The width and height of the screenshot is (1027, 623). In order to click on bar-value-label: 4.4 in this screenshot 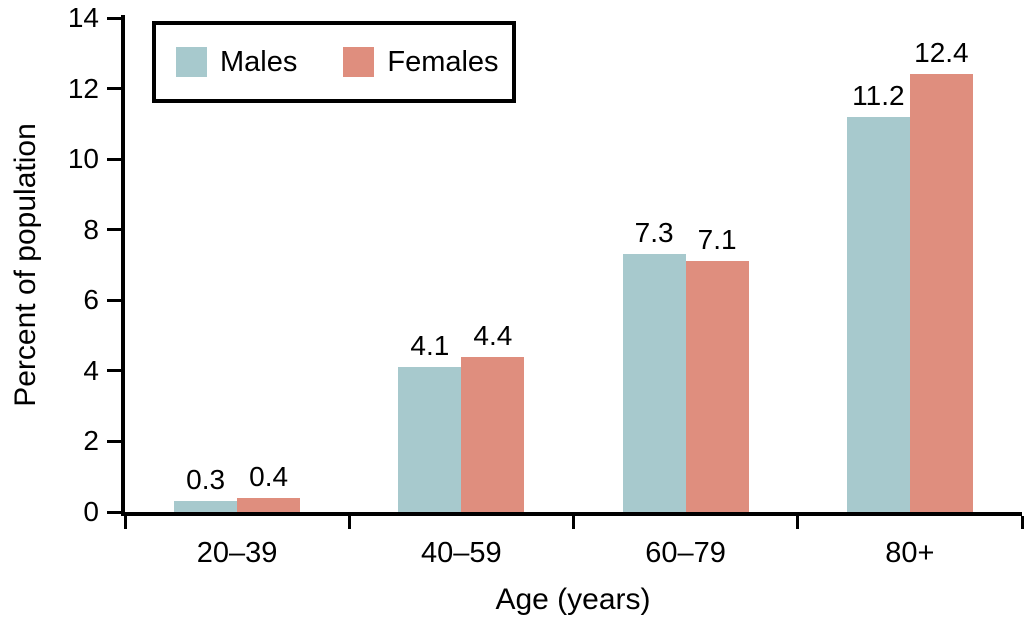, I will do `click(493, 335)`.